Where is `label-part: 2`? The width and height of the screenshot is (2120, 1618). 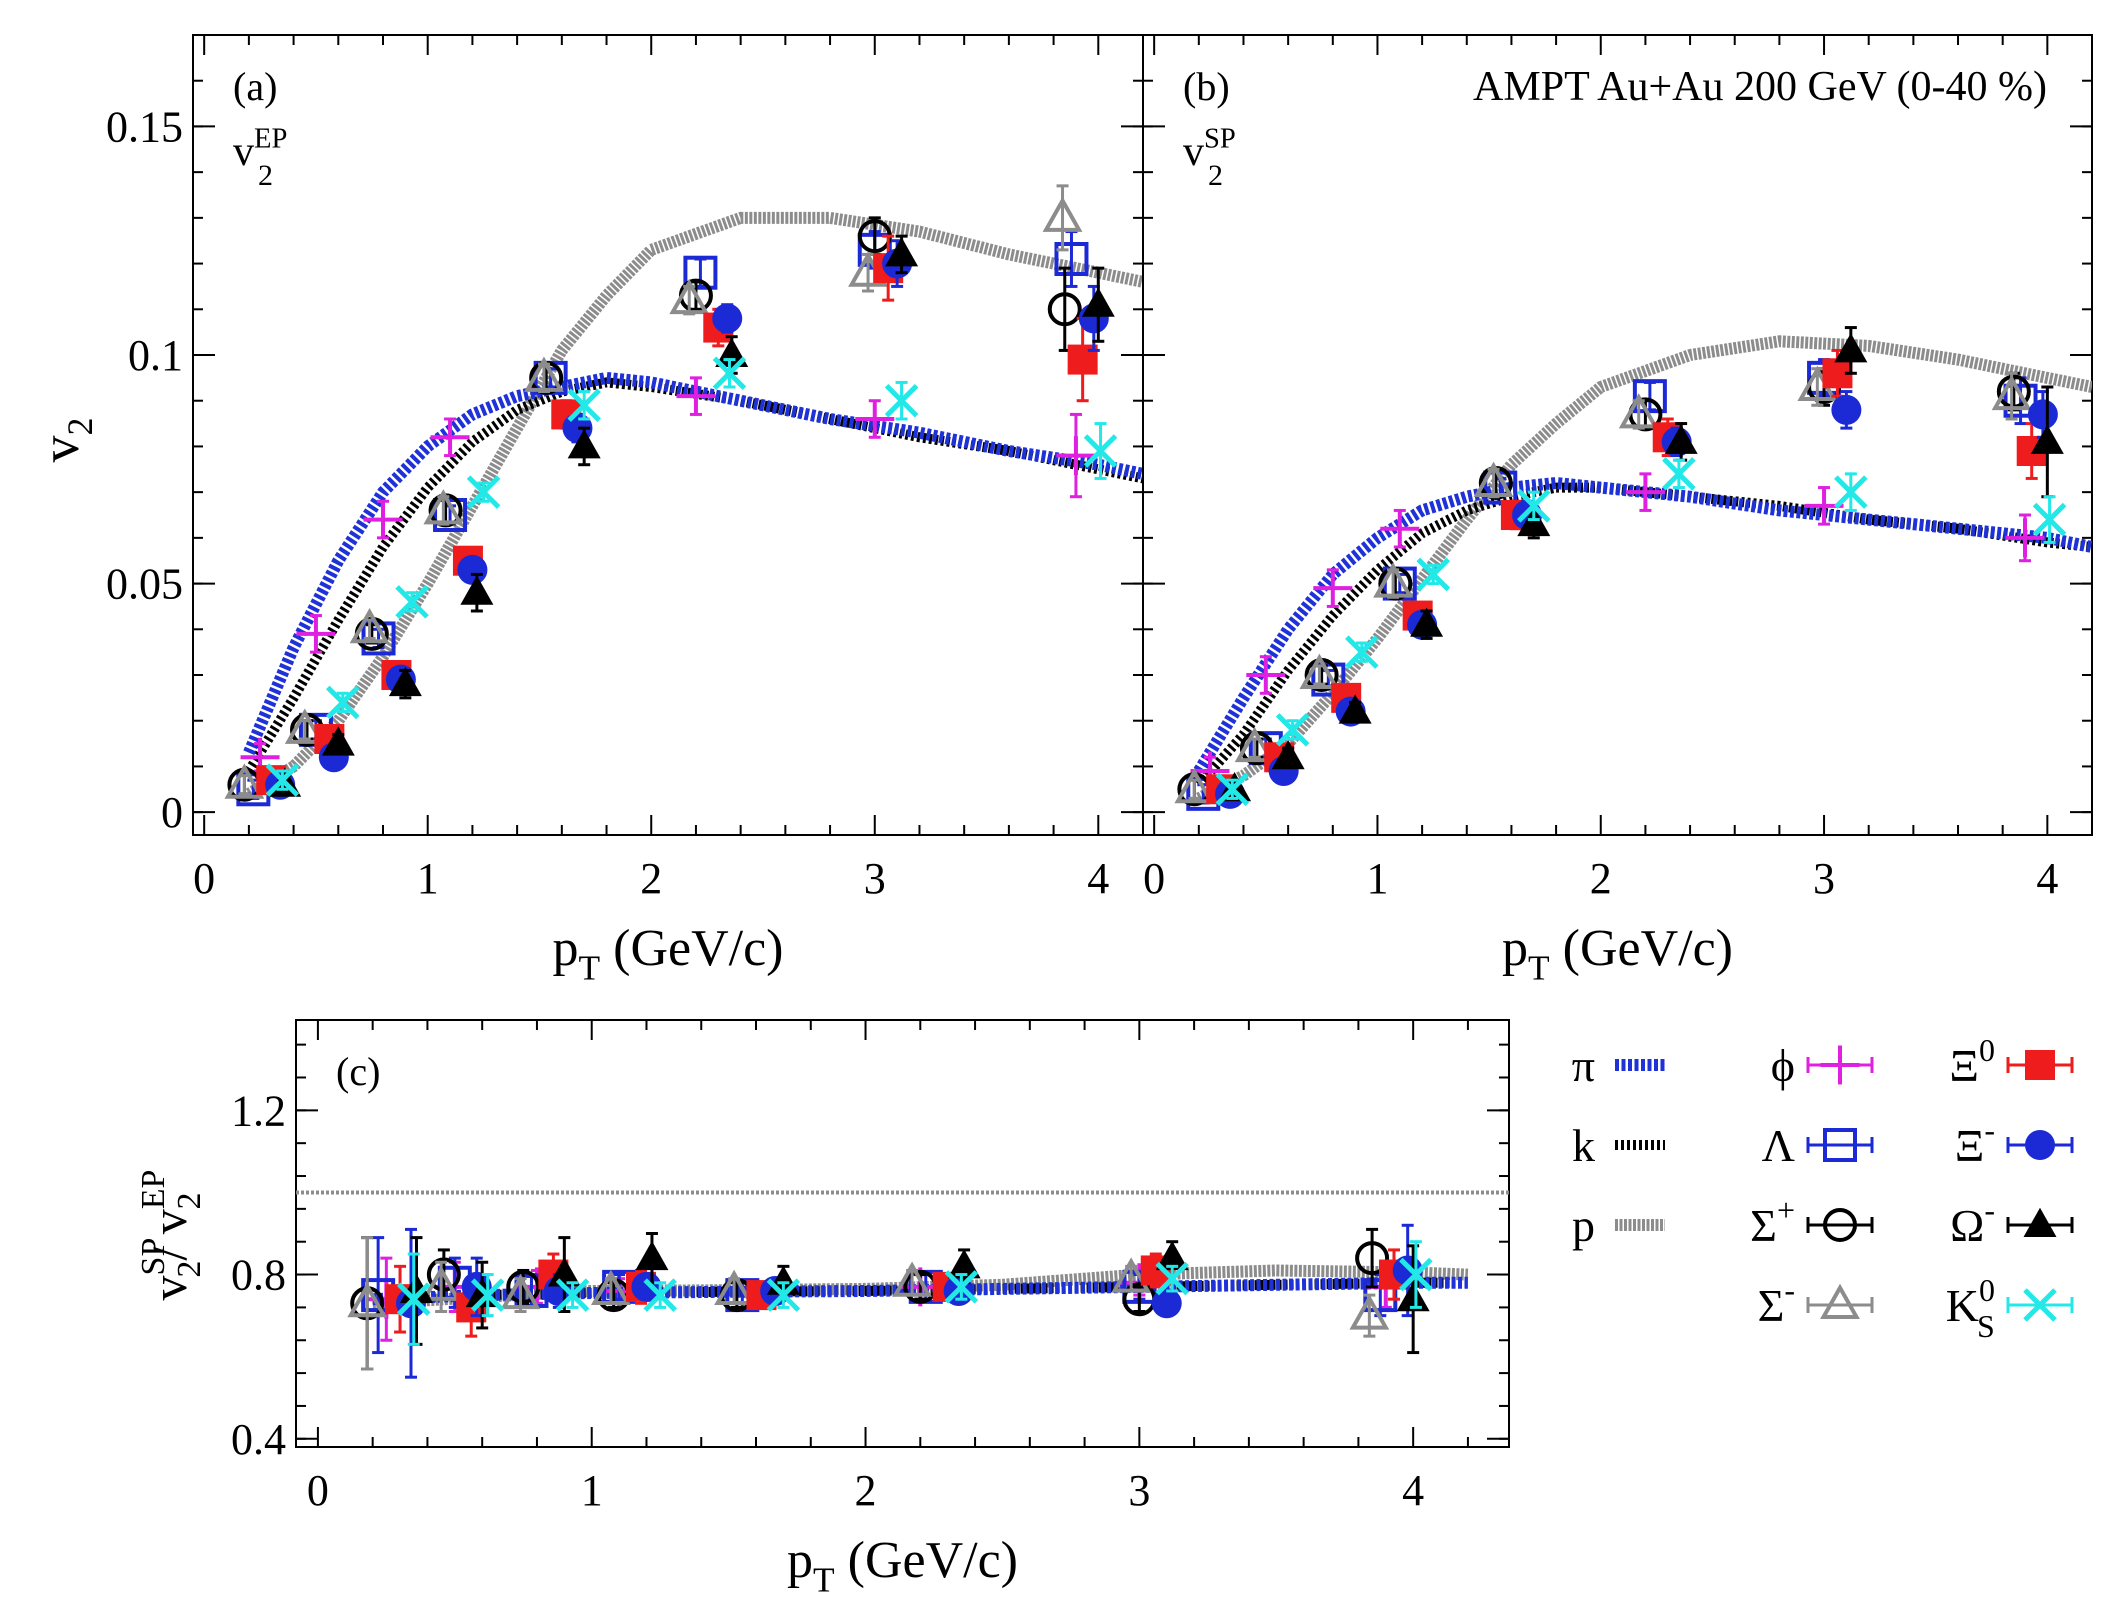 label-part: 2 is located at coordinates (189, 1269).